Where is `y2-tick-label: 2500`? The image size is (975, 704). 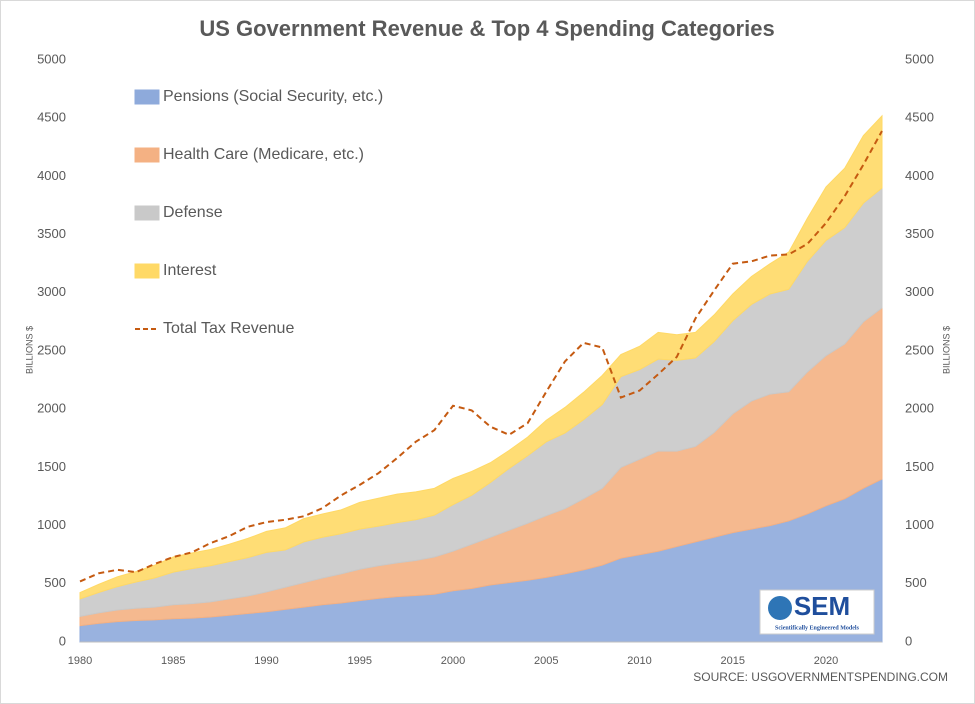
y2-tick-label: 2500 is located at coordinates (919, 349).